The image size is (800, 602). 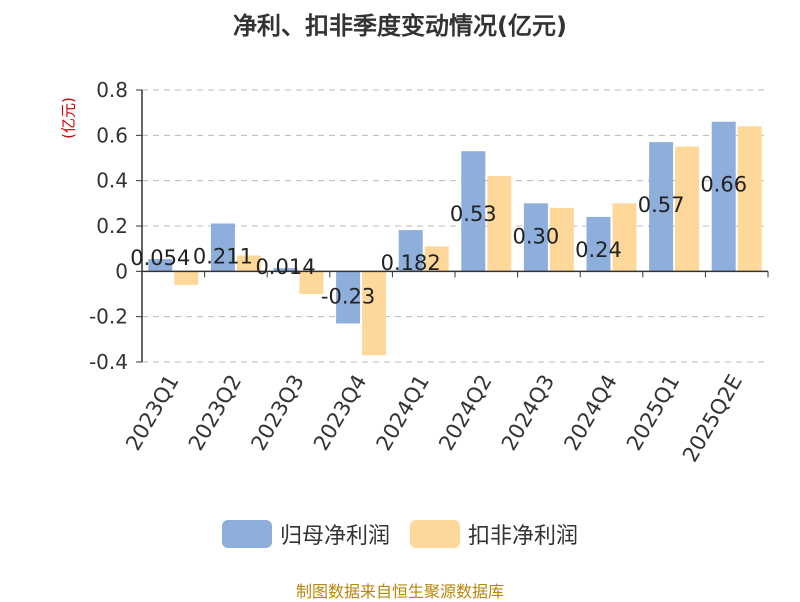 I want to click on x-tick-label: 2024Q3, so click(x=528, y=413).